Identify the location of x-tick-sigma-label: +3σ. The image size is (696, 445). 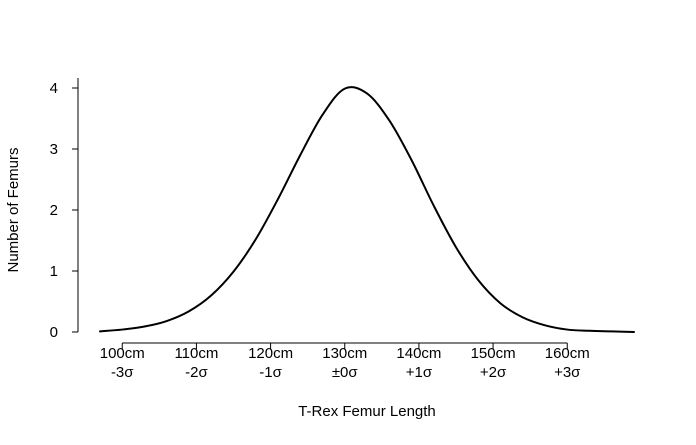
(567, 372).